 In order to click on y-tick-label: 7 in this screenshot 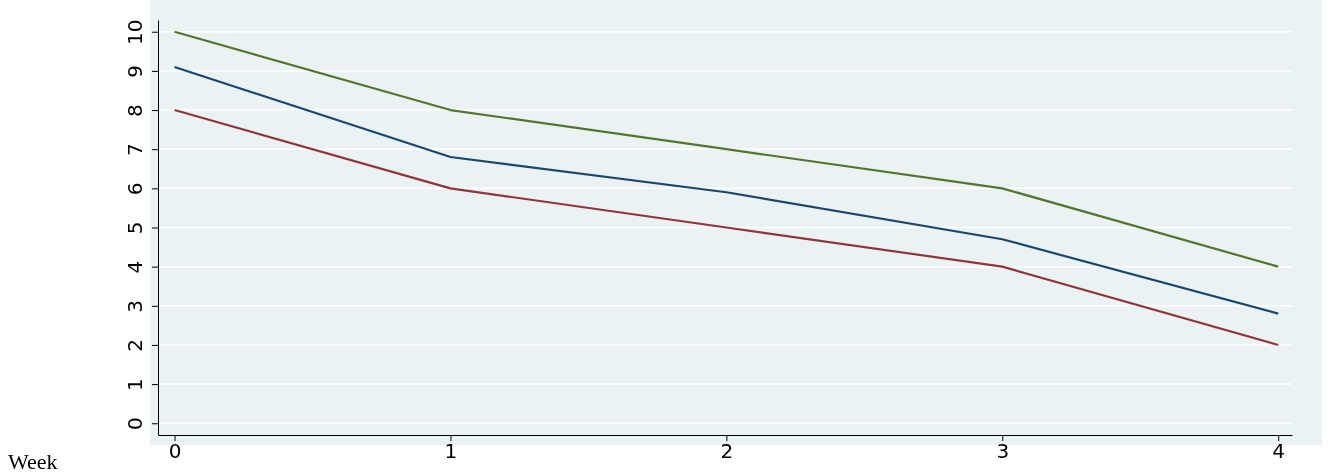, I will do `click(135, 150)`.